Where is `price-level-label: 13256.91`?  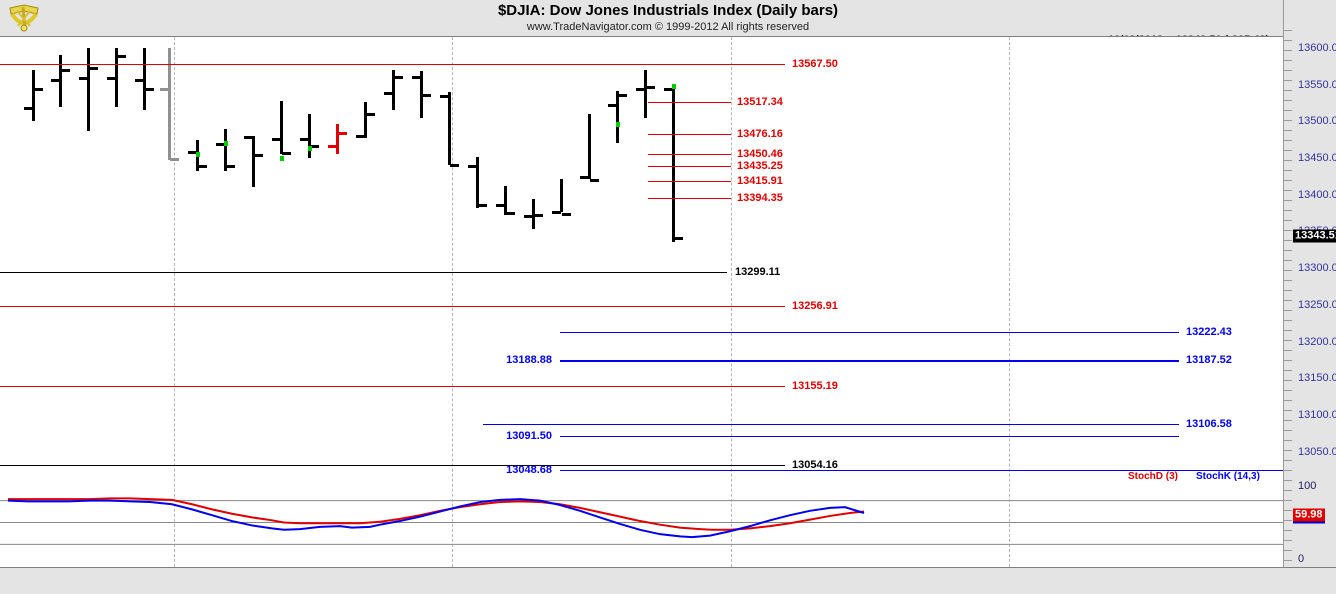 price-level-label: 13256.91 is located at coordinates (815, 306).